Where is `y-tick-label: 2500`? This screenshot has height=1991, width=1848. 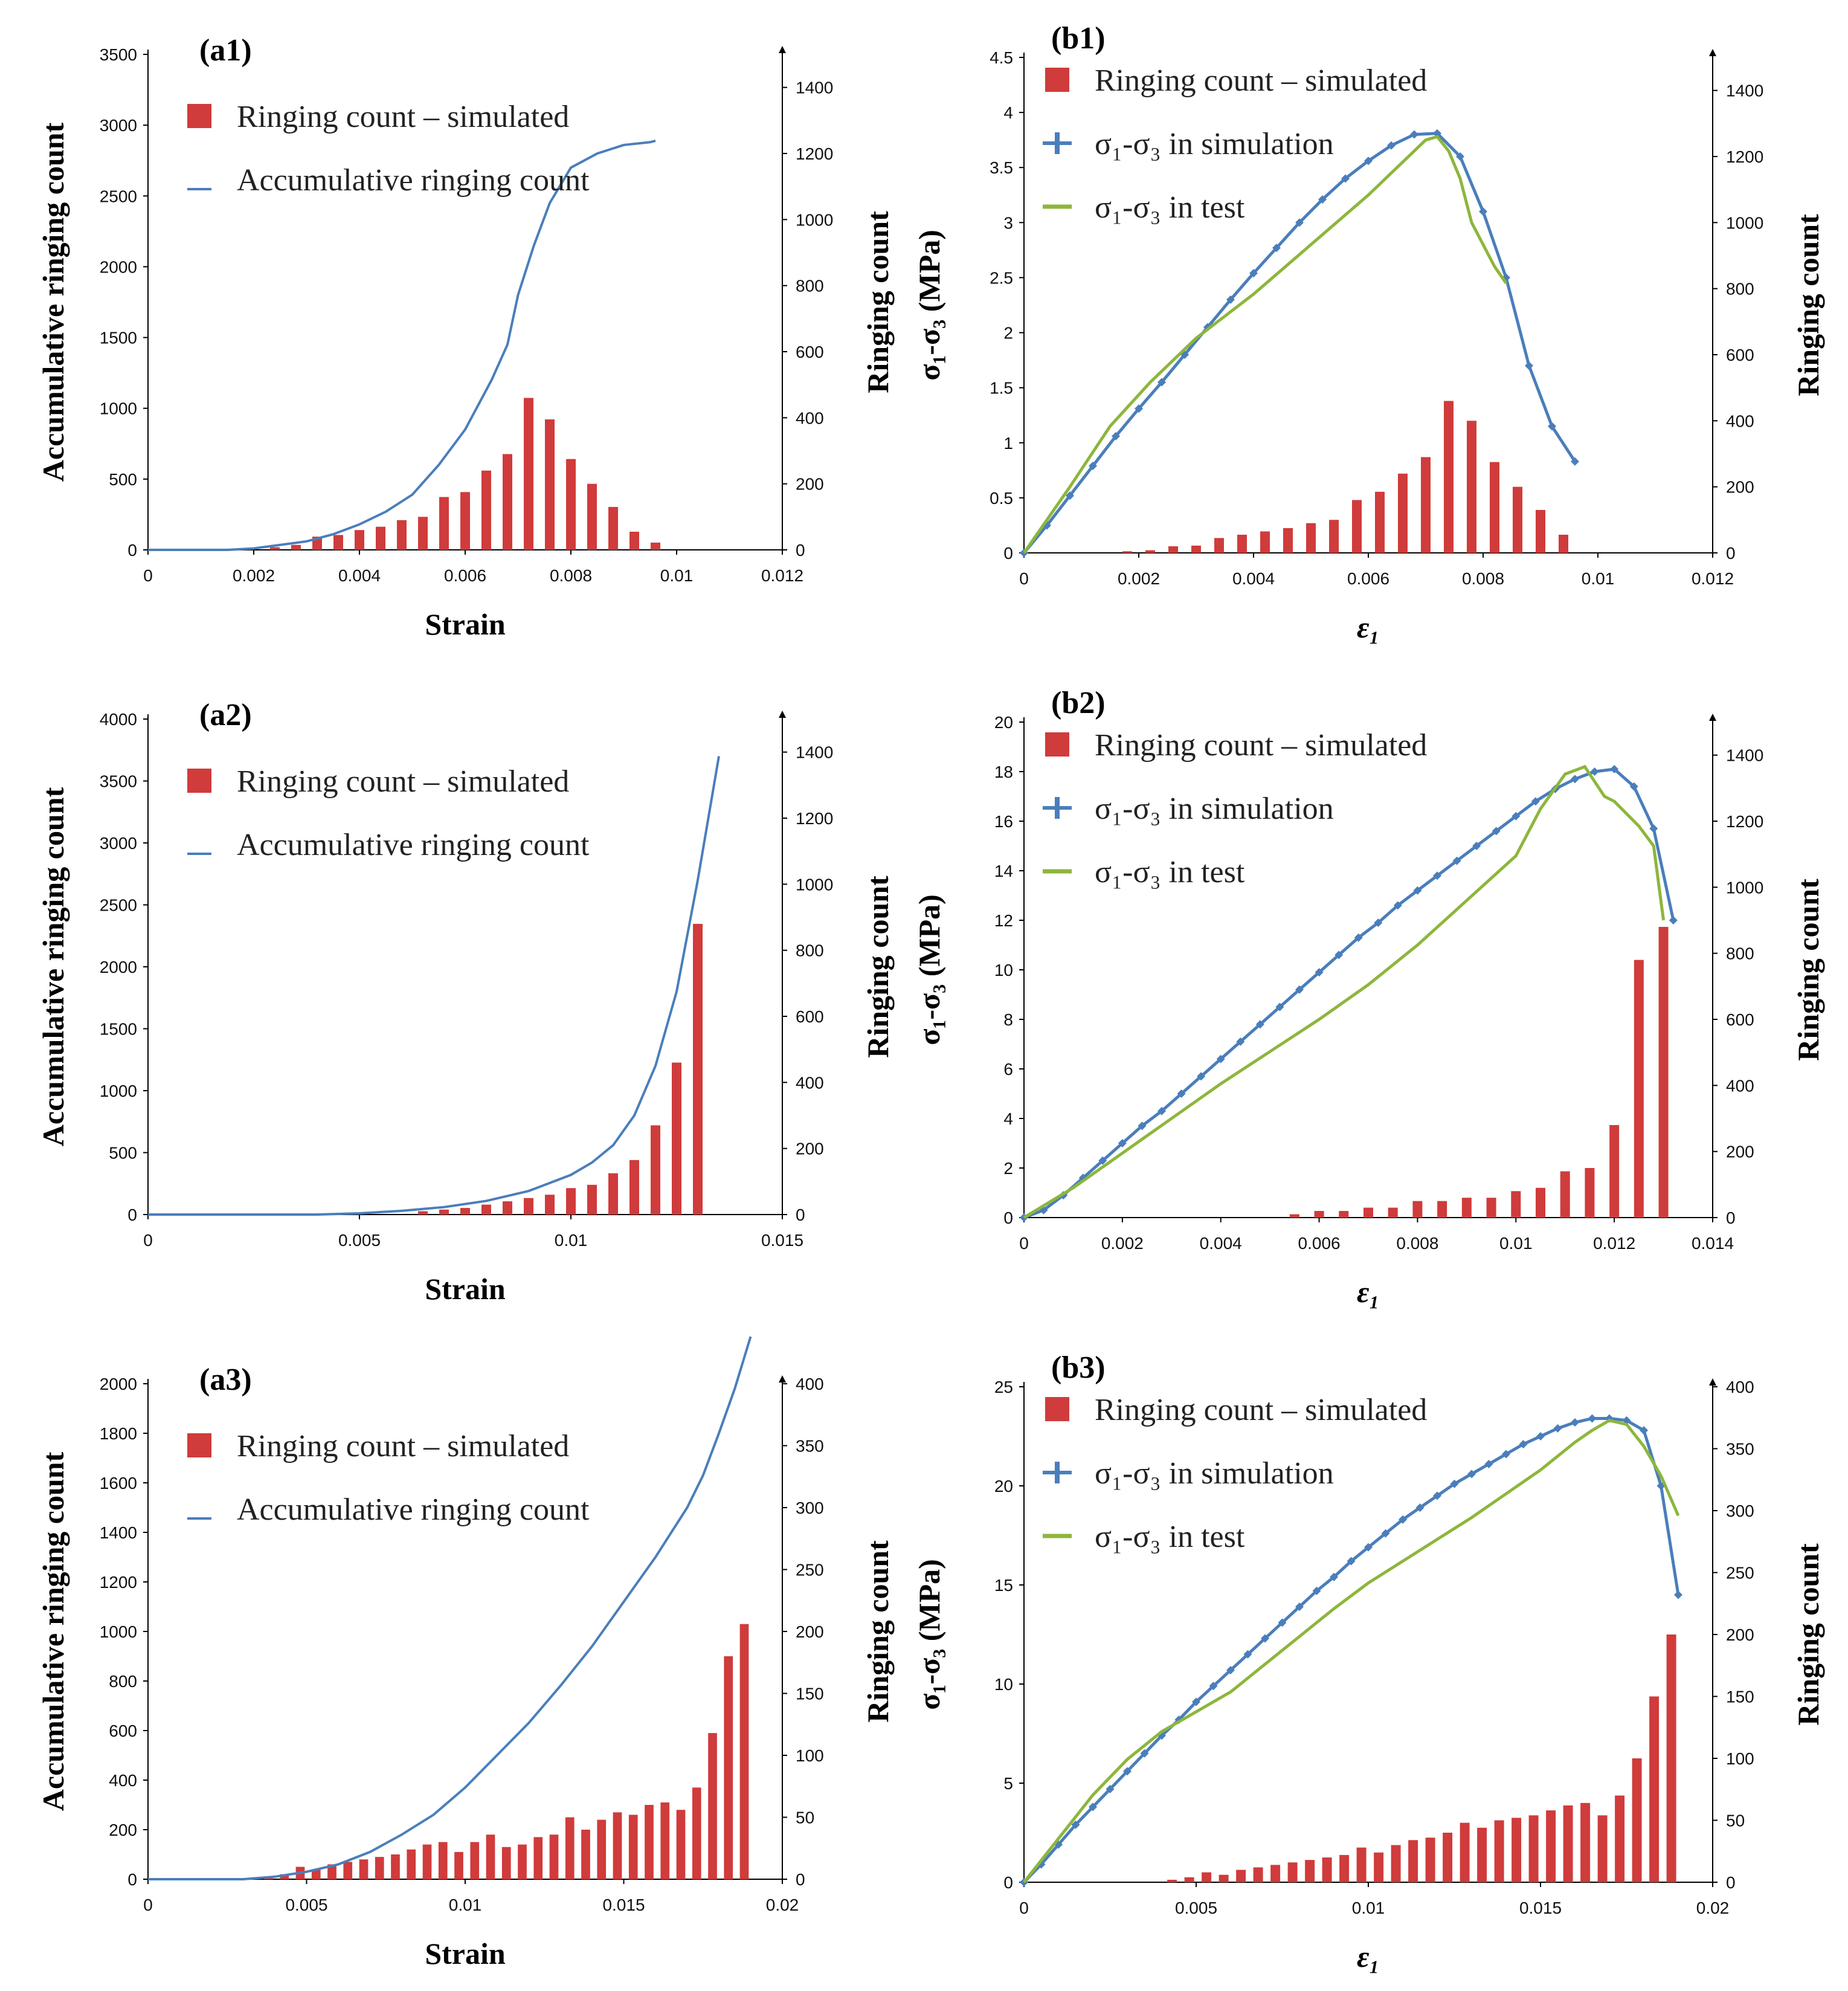
y-tick-label: 2500 is located at coordinates (119, 196).